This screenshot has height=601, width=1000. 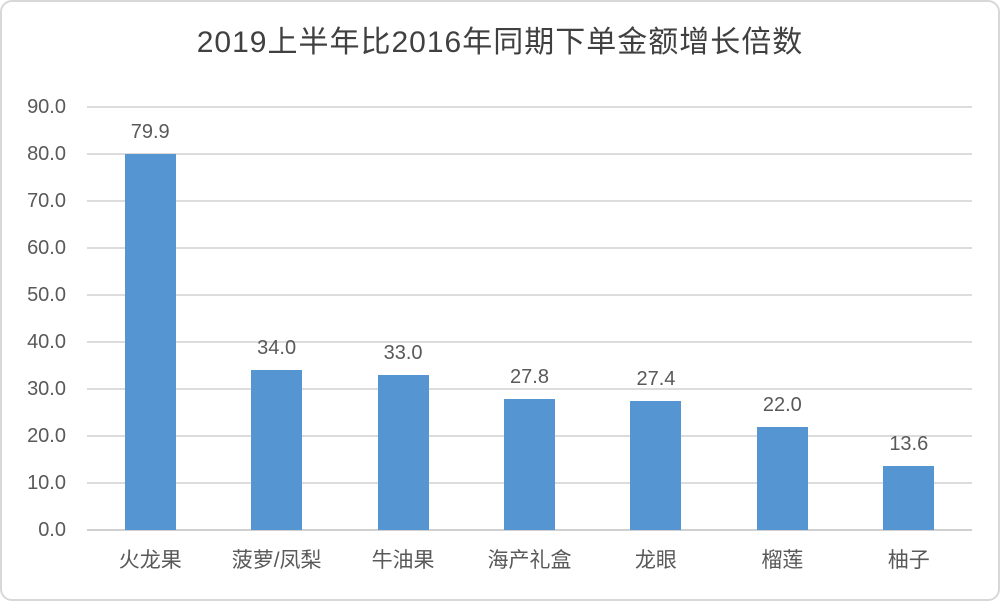 What do you see at coordinates (46, 342) in the screenshot?
I see `y-axis-tick-label: 40.0` at bounding box center [46, 342].